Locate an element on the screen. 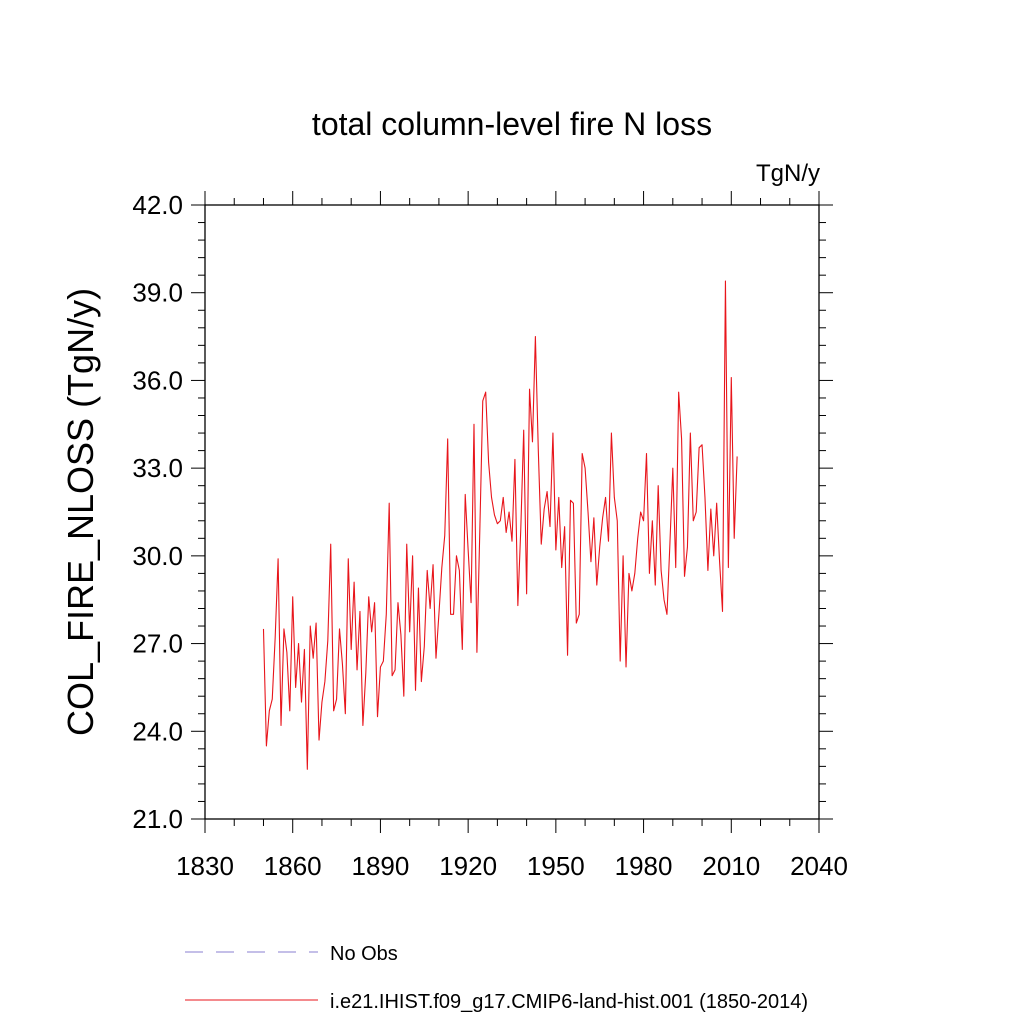 This screenshot has width=1024, height=1024. y-tick-label: 36.0 is located at coordinates (157, 380).